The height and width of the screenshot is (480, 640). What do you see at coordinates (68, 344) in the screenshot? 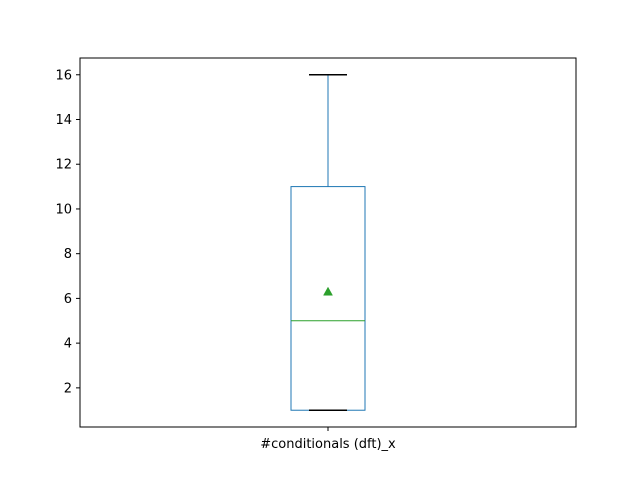
I see `y-tick-label: 4` at bounding box center [68, 344].